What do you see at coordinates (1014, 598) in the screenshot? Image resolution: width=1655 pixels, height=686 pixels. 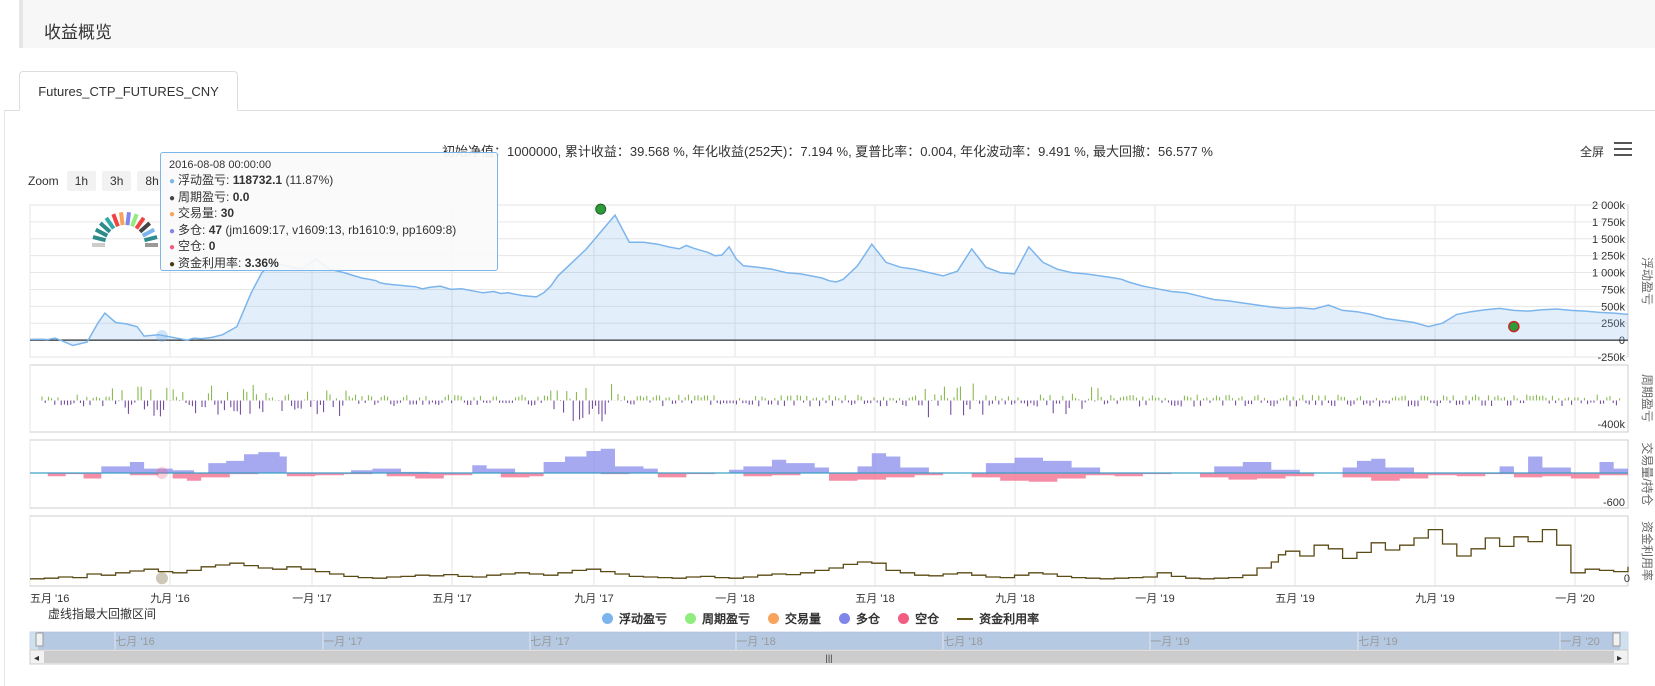 I see `x-tick-label: 九月 '18` at bounding box center [1014, 598].